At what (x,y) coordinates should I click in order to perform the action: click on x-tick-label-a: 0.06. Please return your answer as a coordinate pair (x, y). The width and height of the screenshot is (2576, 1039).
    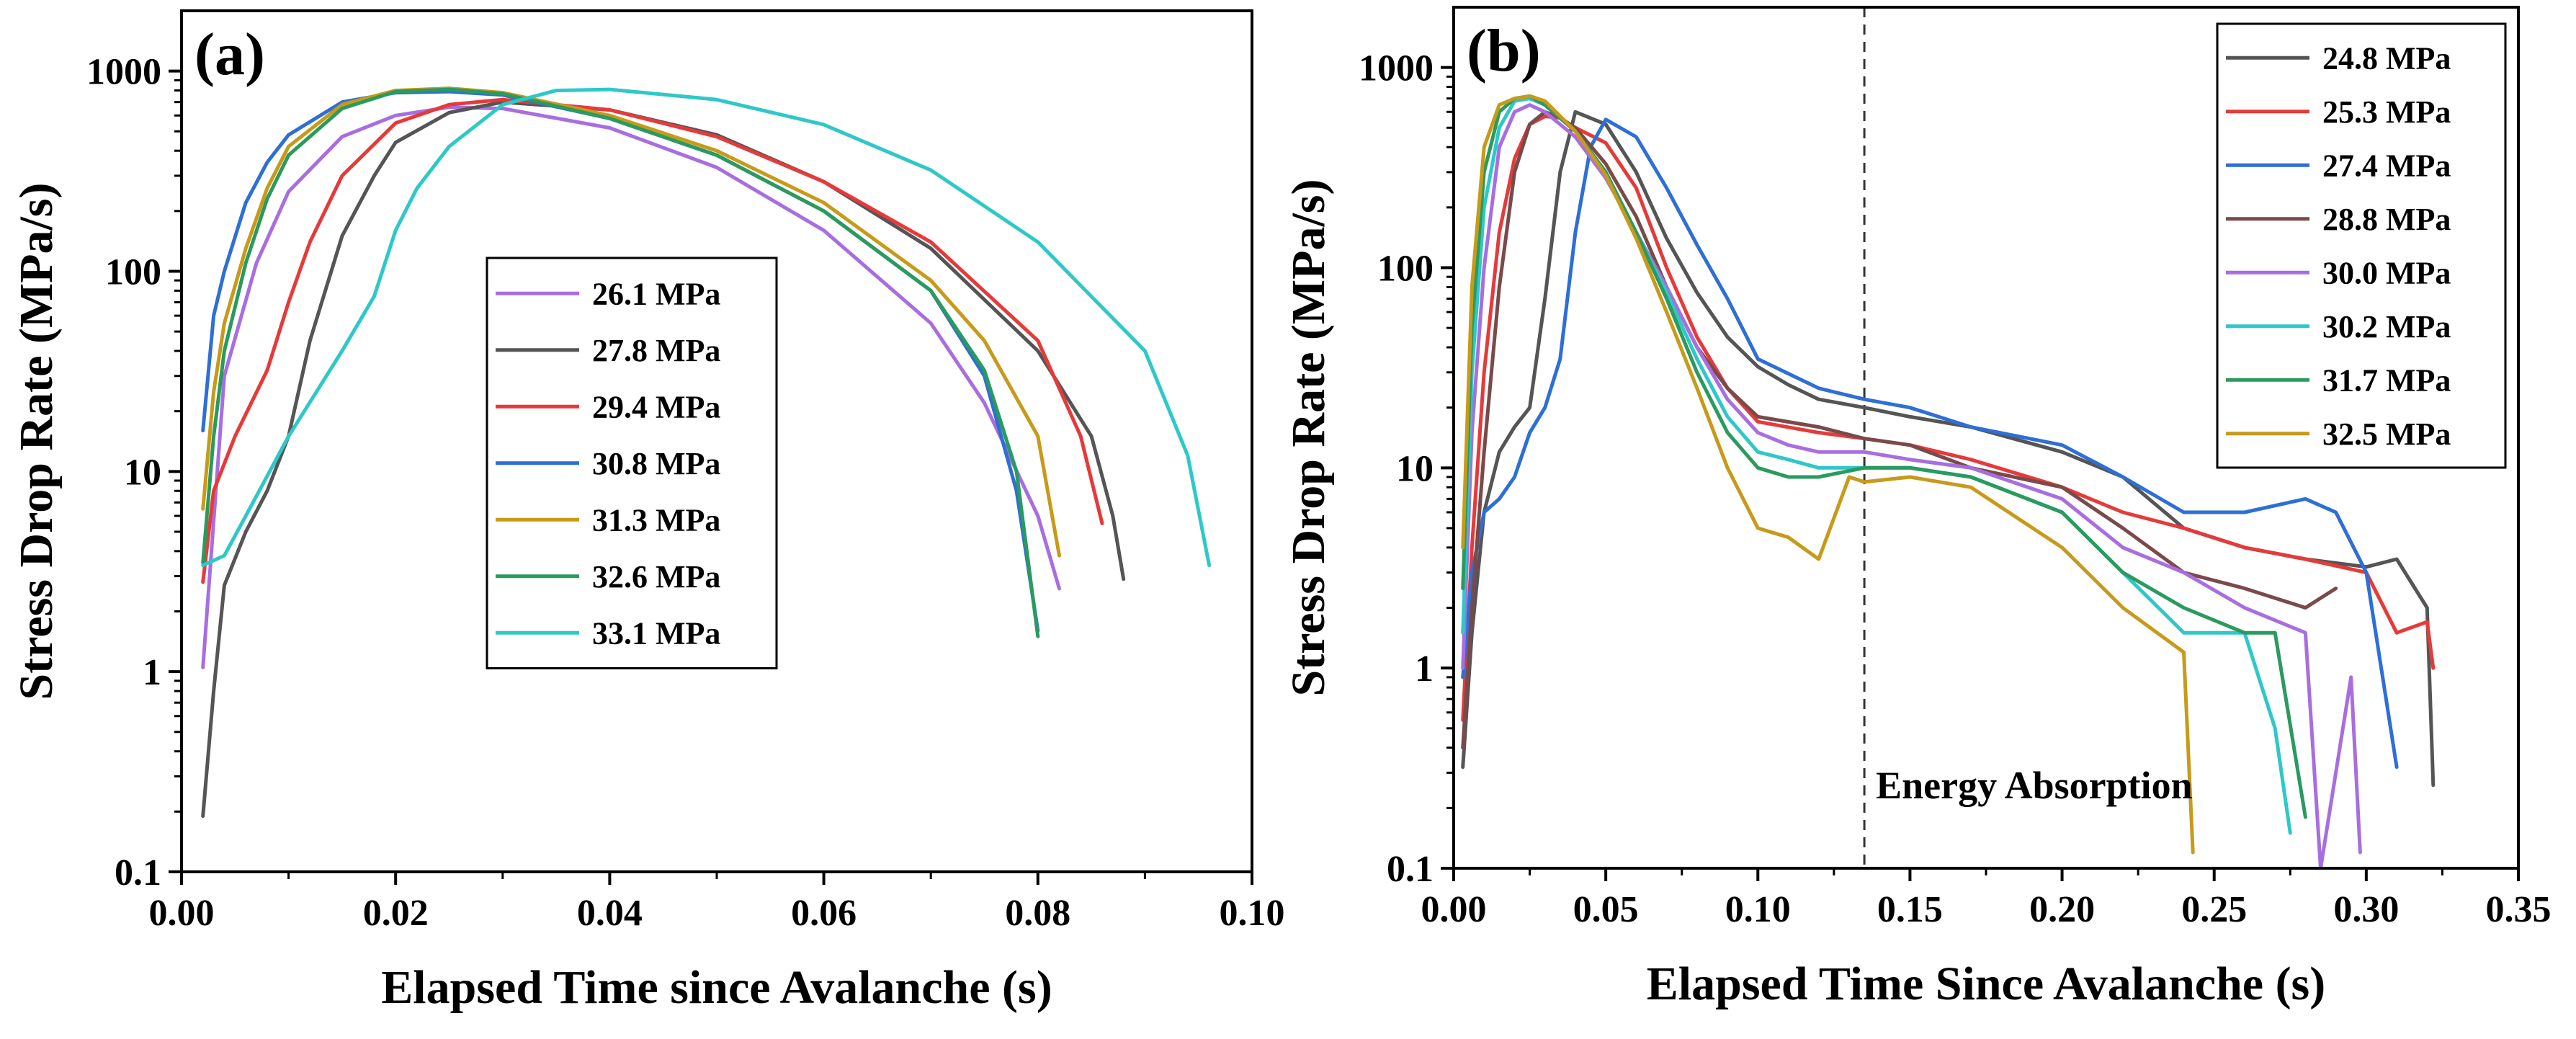
    Looking at the image, I should click on (824, 914).